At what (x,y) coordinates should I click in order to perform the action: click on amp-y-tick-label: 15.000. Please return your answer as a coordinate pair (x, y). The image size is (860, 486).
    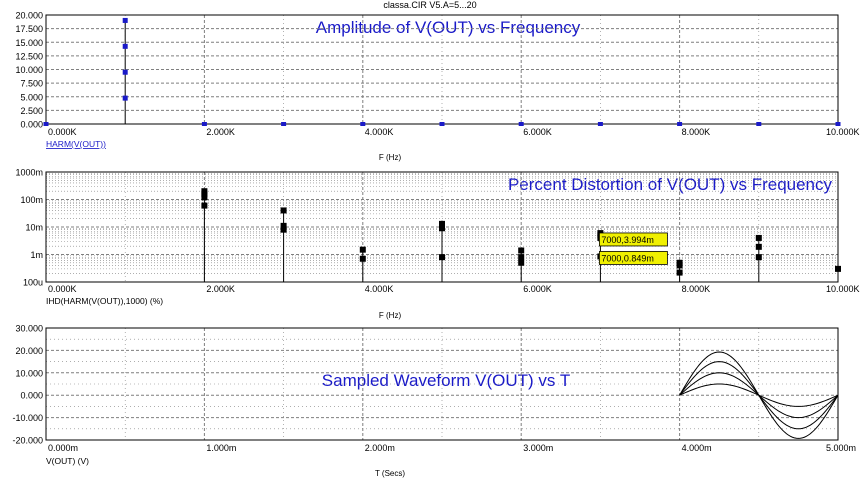
    Looking at the image, I should click on (29, 43).